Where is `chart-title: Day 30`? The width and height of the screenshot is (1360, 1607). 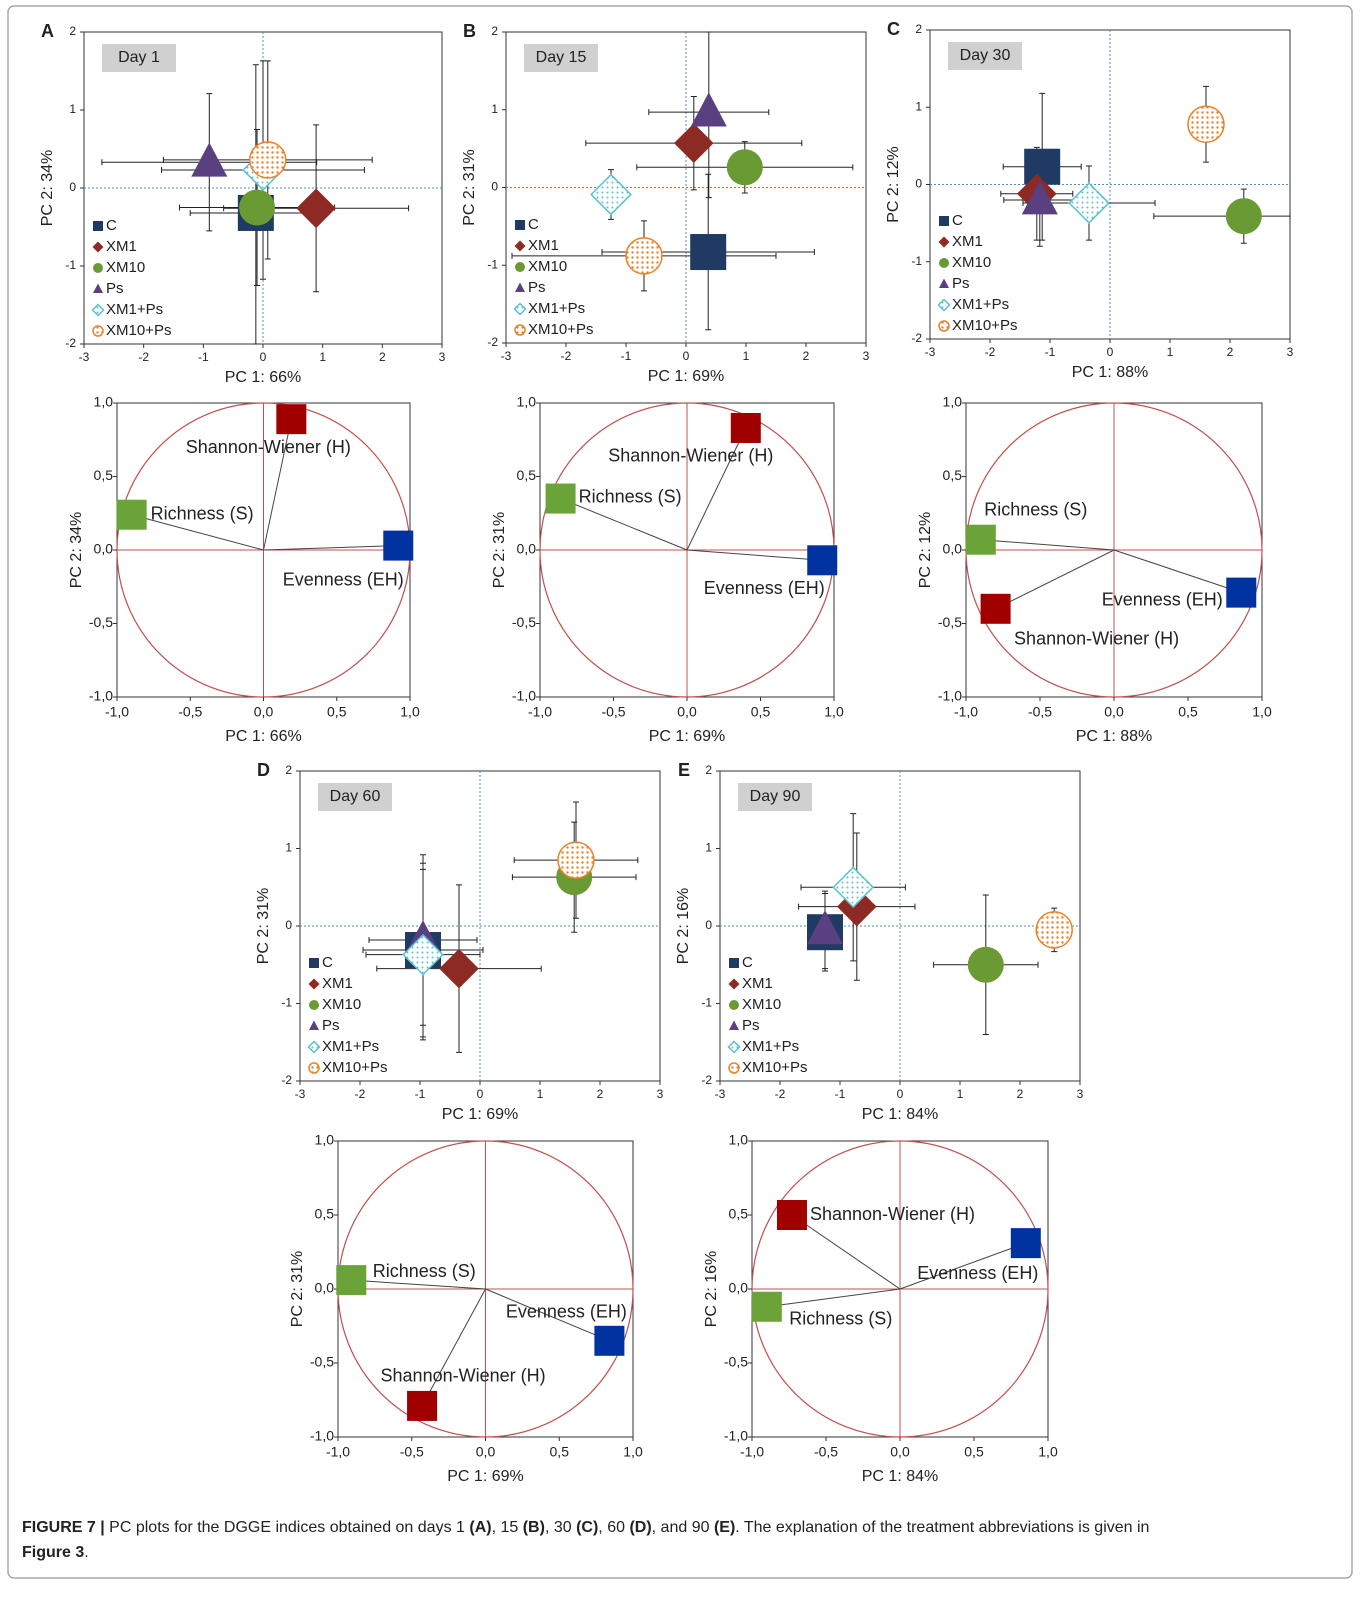 chart-title: Day 30 is located at coordinates (985, 55).